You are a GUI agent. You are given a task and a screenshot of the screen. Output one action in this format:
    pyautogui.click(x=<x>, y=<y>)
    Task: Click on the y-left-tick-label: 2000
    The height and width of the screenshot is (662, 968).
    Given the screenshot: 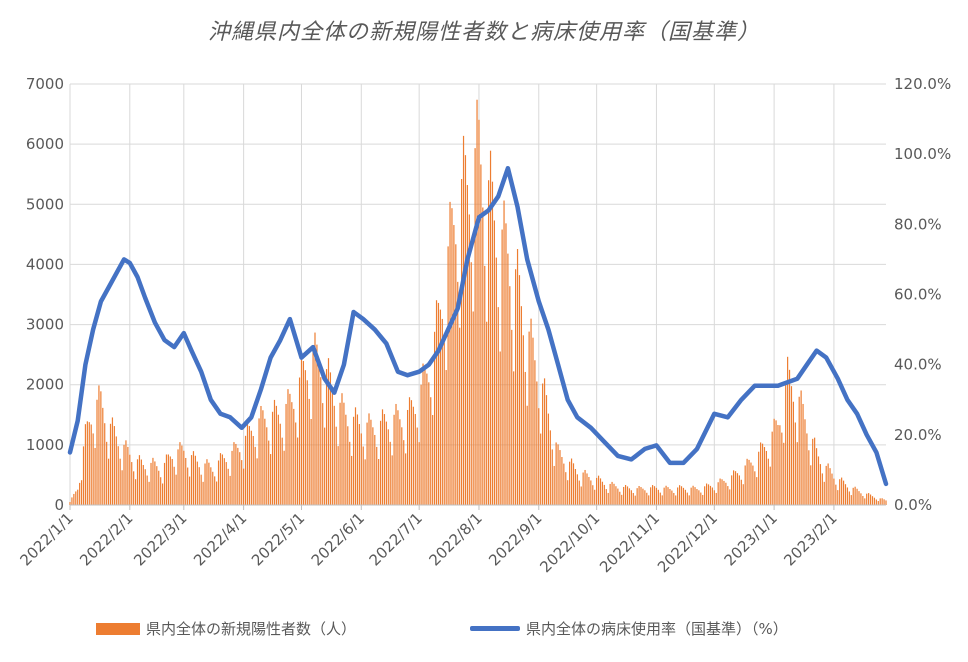 What is the action you would take?
    pyautogui.click(x=45, y=385)
    